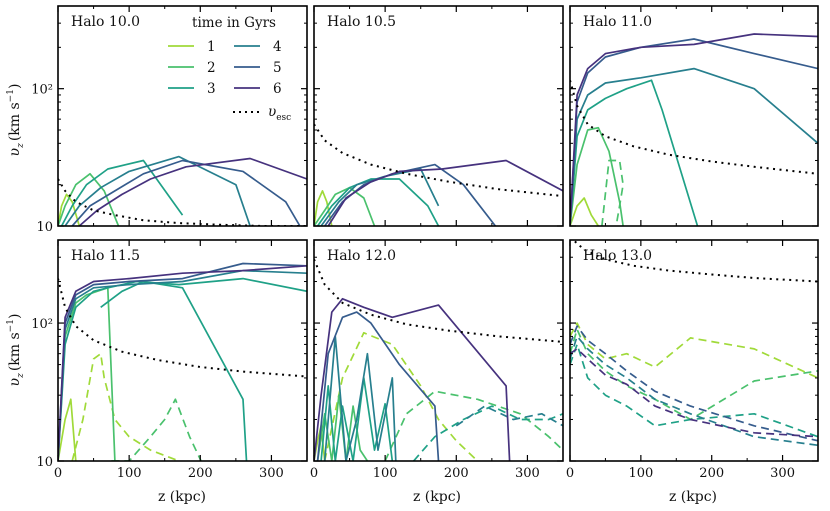 The height and width of the screenshot is (511, 830). What do you see at coordinates (279, 113) in the screenshot?
I see `legend-esc-label: υesc` at bounding box center [279, 113].